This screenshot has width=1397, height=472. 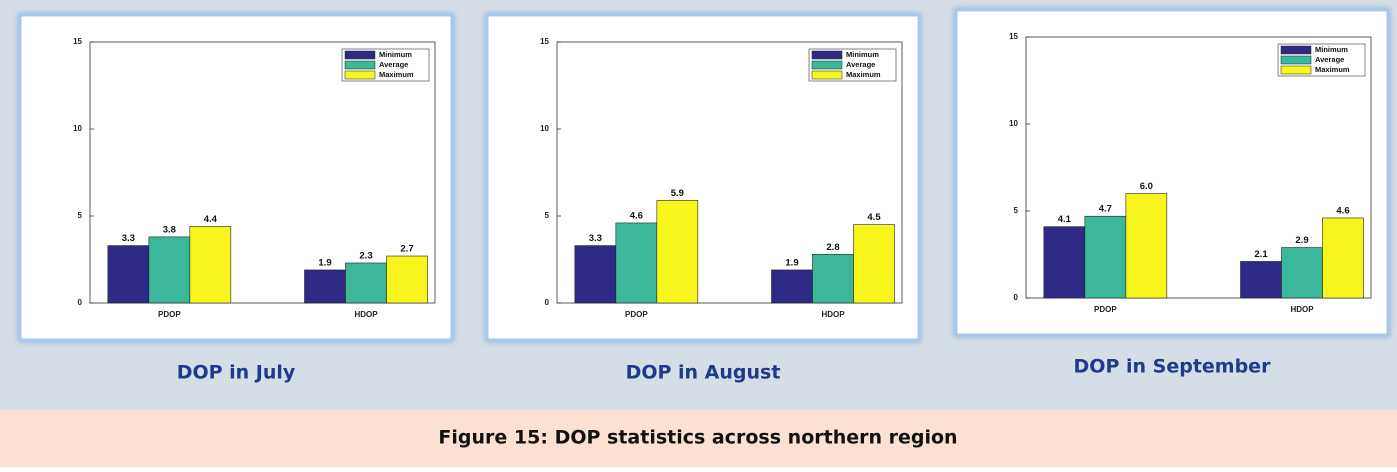 What do you see at coordinates (169, 229) in the screenshot?
I see `value-label: 3.8` at bounding box center [169, 229].